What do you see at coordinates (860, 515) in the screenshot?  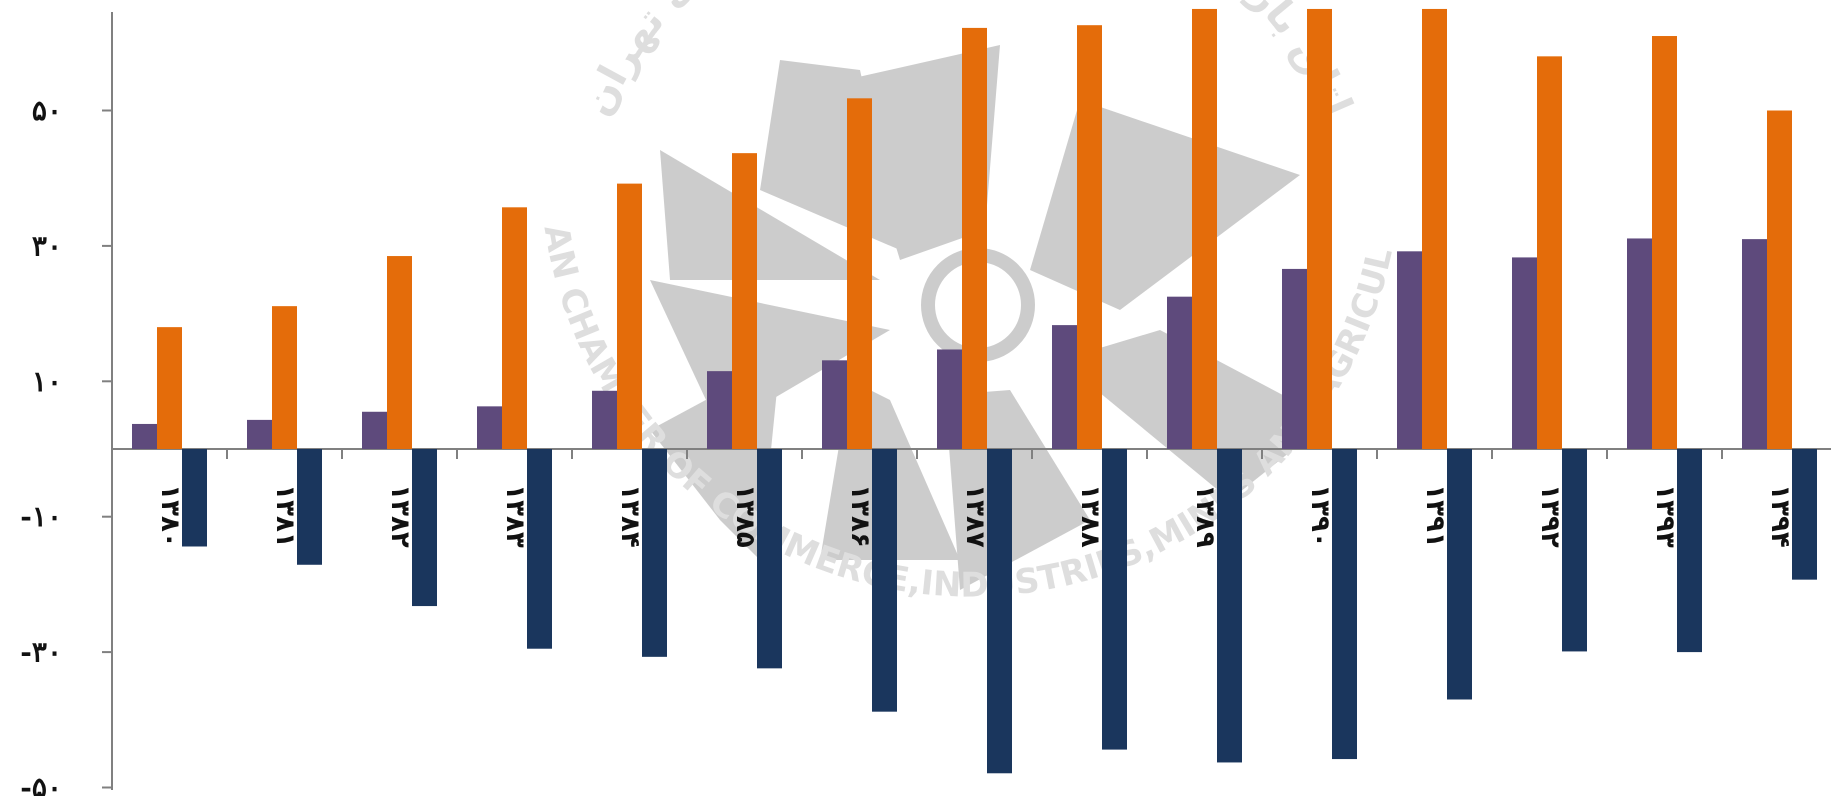 I see `x-tick-label: ۱۳۸۶` at bounding box center [860, 515].